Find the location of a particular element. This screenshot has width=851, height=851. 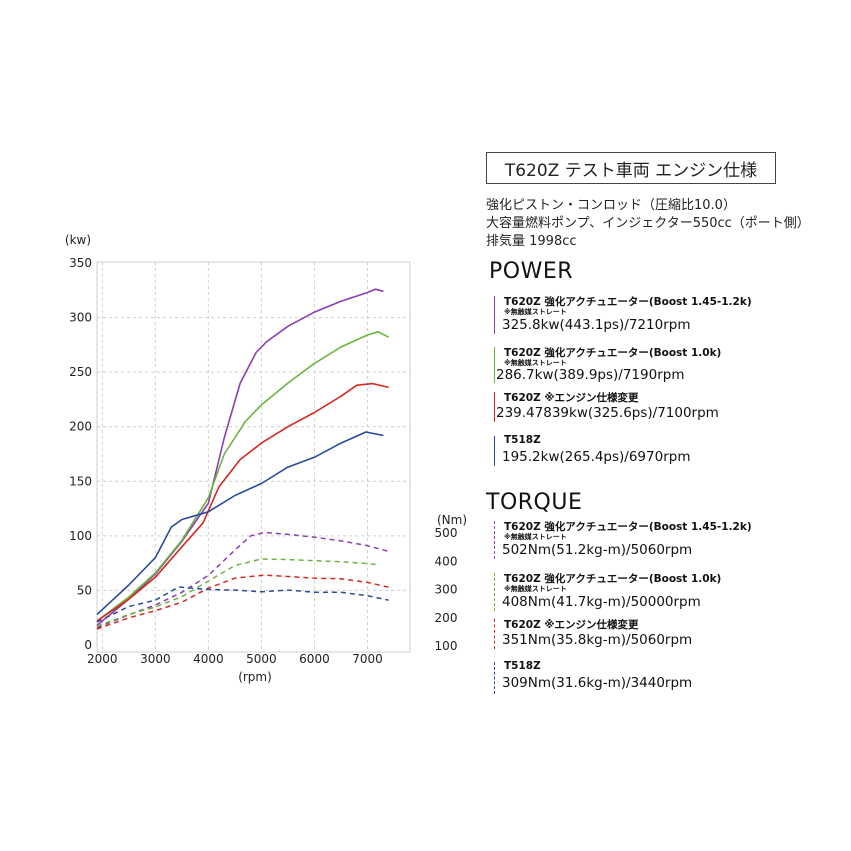

x-tick-5000: 5000 is located at coordinates (261, 659).